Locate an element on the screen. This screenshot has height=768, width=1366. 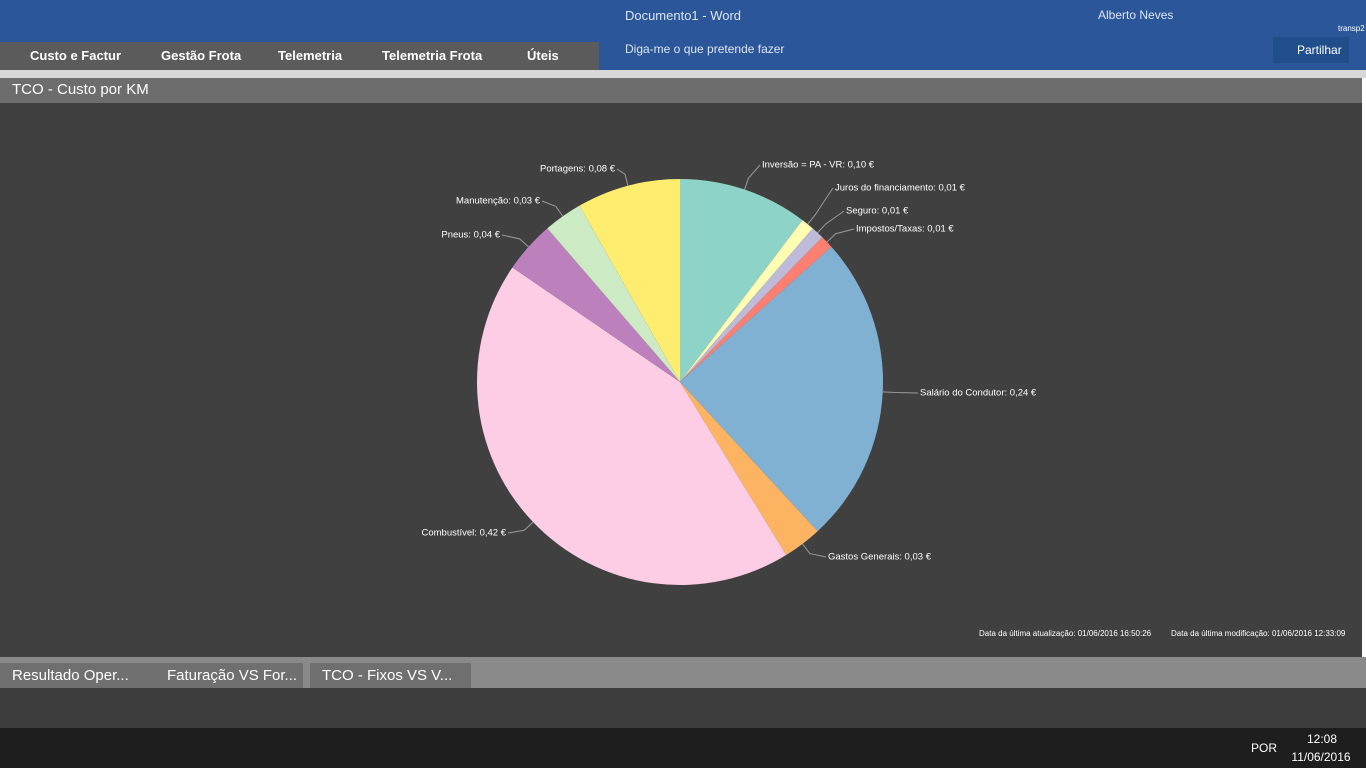
slice-label: Gastos Generais: 0,03 € is located at coordinates (880, 557).